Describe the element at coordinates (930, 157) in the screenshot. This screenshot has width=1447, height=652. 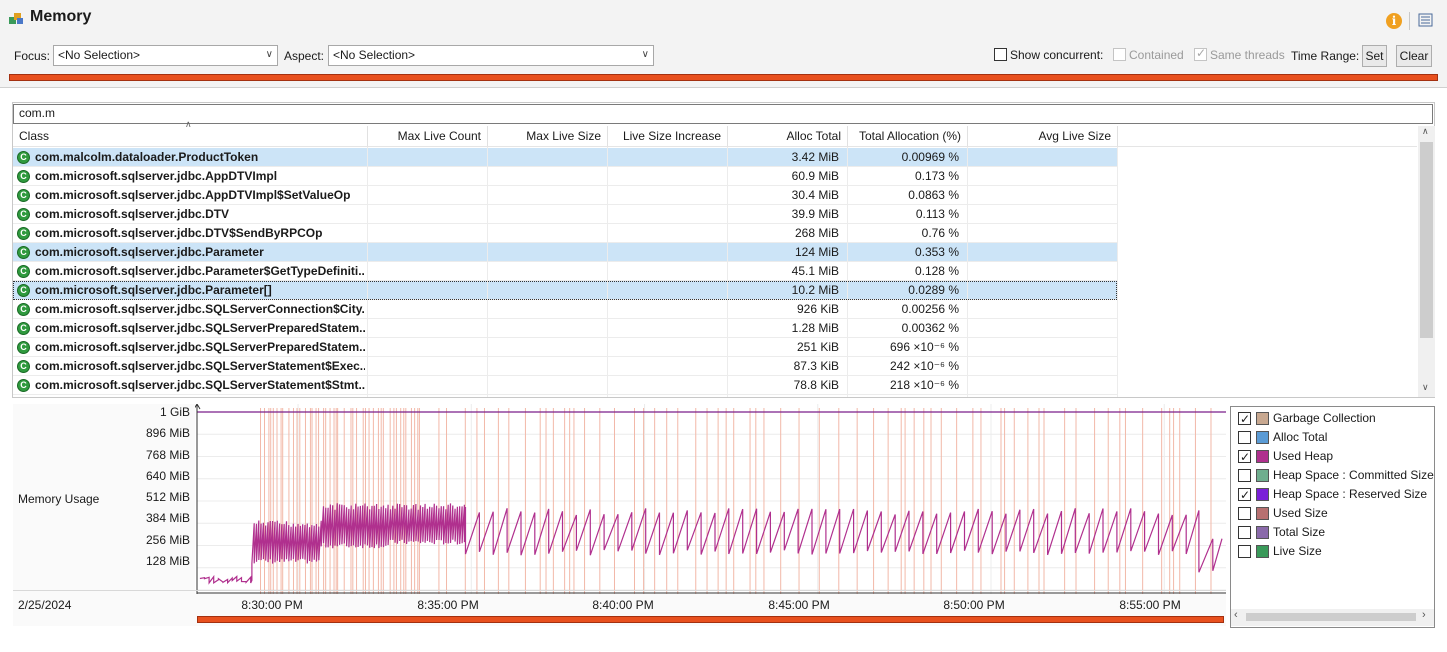
I see `total-allocation-pct: 0.00969 %` at that location.